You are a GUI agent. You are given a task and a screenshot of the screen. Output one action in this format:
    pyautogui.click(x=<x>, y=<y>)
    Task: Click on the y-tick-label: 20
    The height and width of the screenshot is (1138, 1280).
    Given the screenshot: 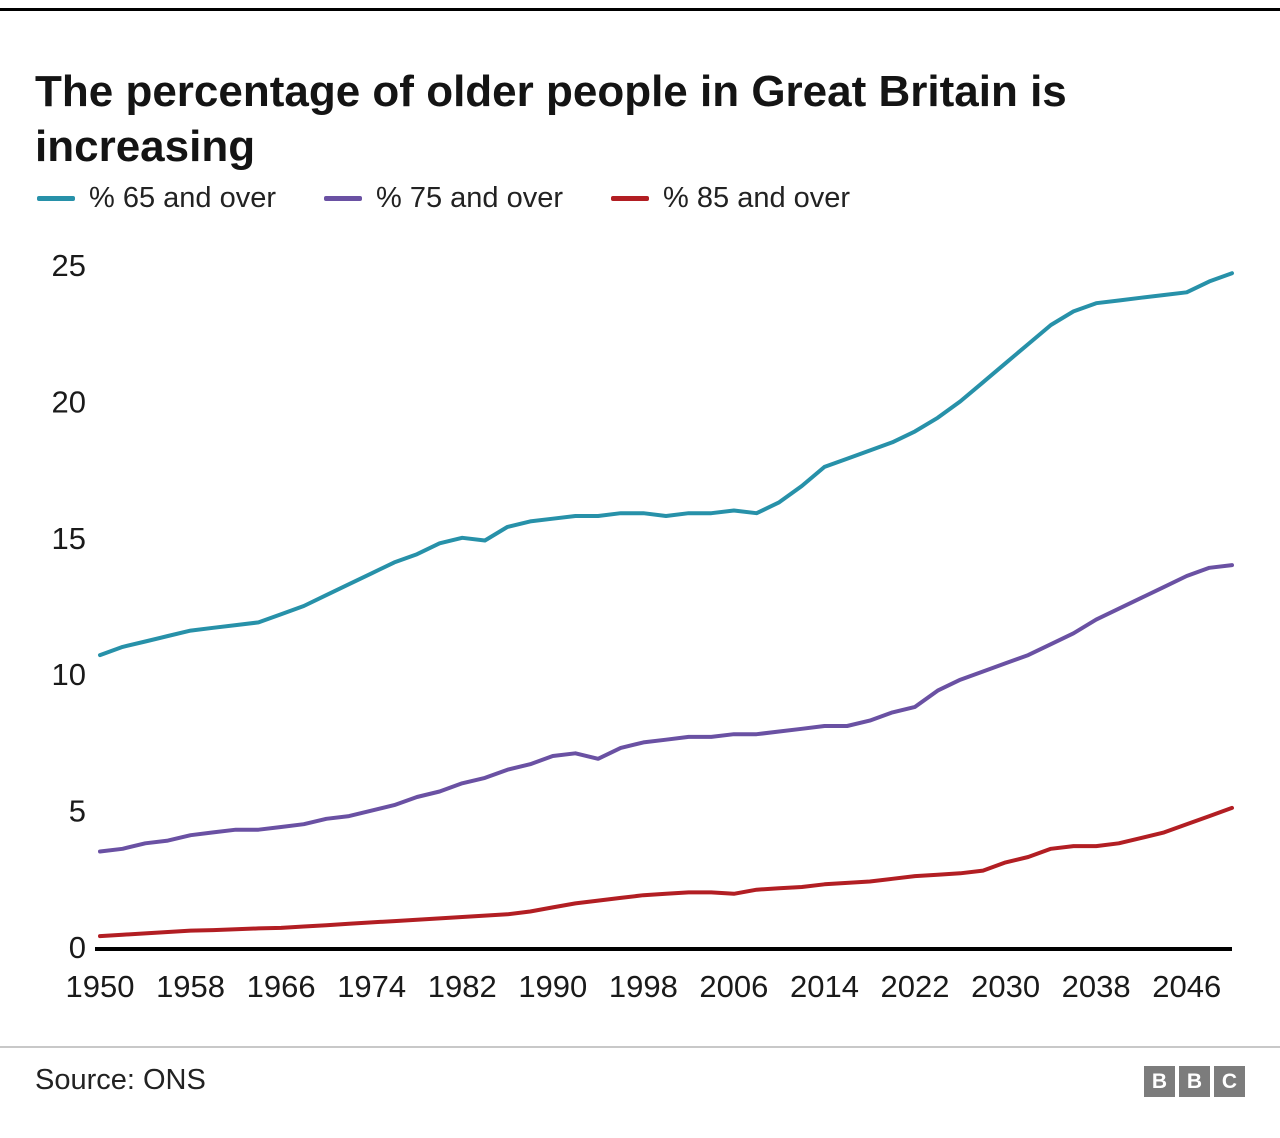 What is the action you would take?
    pyautogui.click(x=69, y=401)
    